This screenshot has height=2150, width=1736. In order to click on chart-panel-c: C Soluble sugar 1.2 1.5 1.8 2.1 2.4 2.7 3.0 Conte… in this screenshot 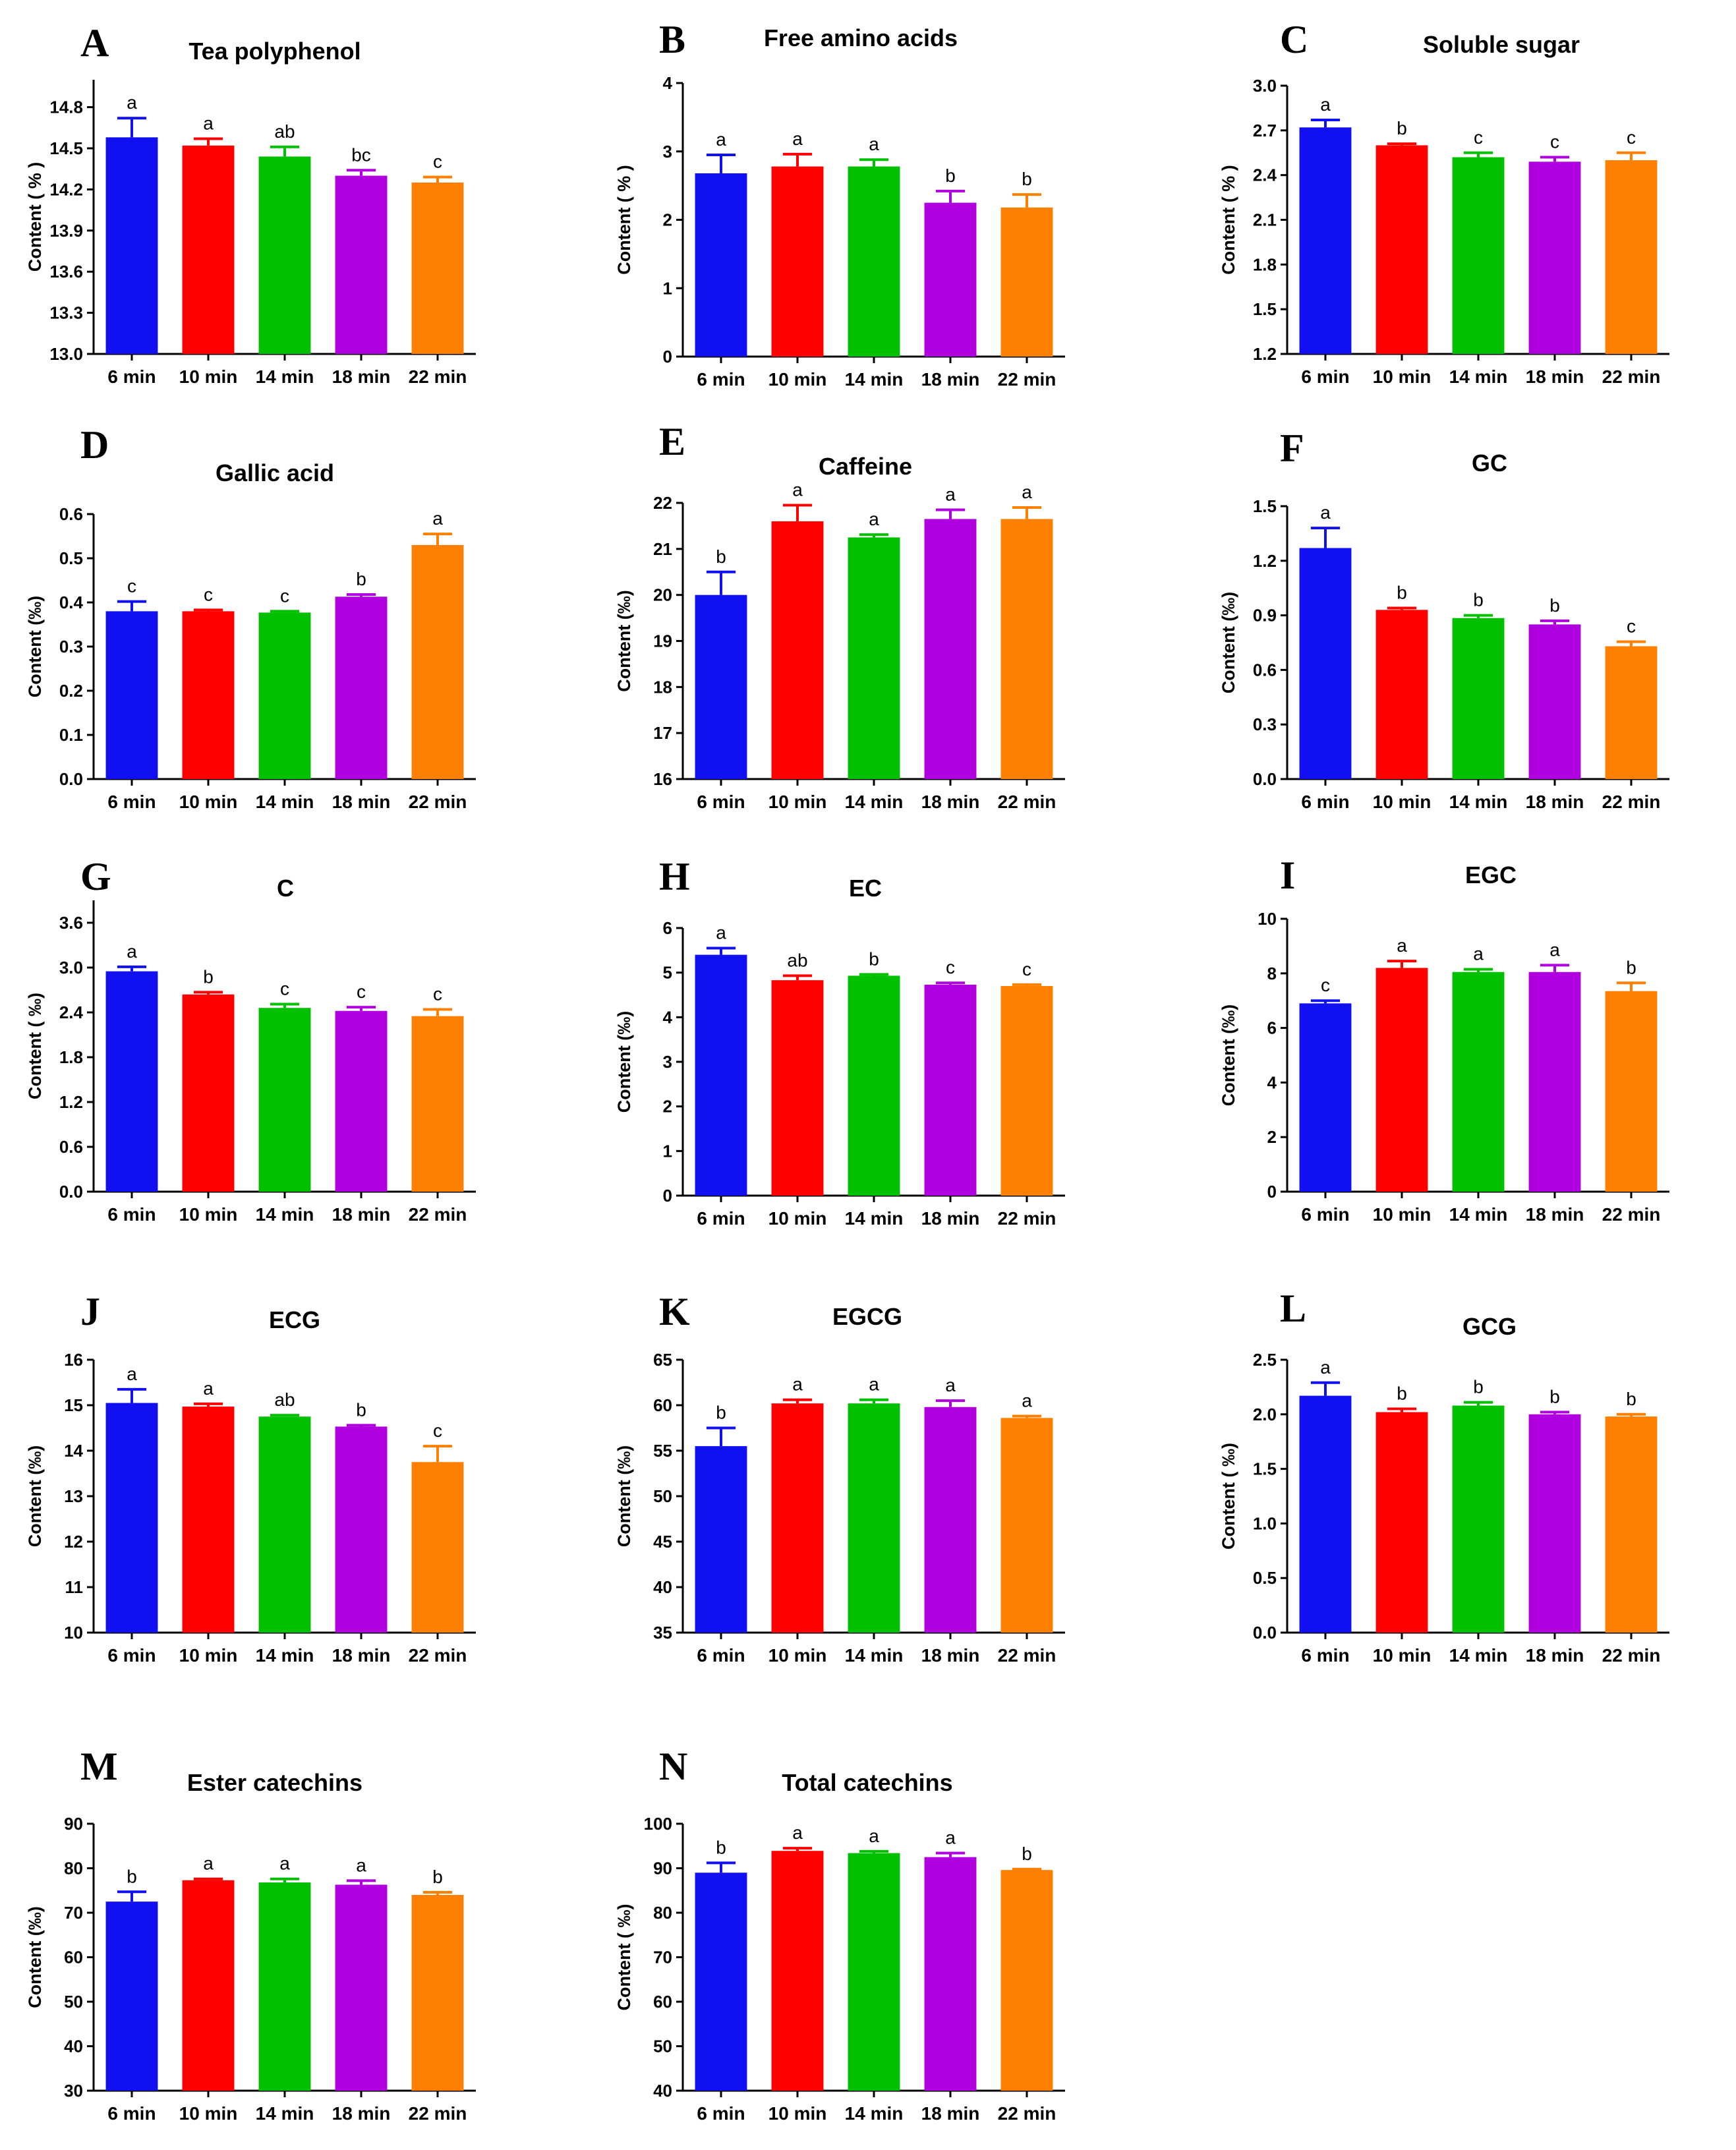, I will do `click(1444, 203)`.